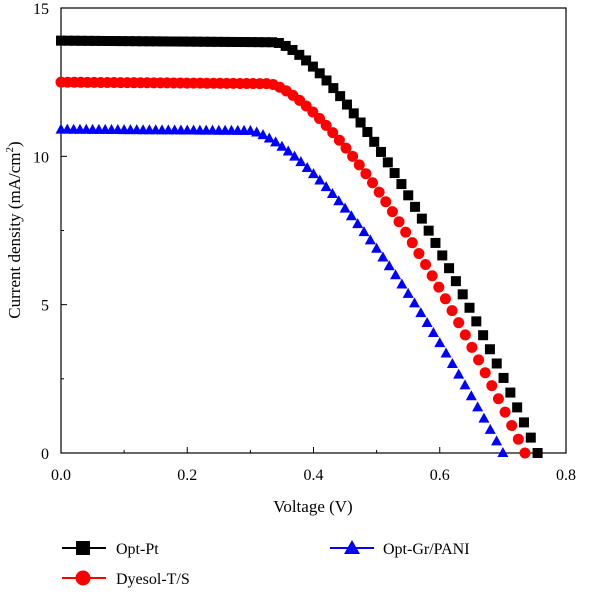 Image resolution: width=600 pixels, height=593 pixels. I want to click on legend-item-dyesol-ts: Dyesol-T/S, so click(126, 579).